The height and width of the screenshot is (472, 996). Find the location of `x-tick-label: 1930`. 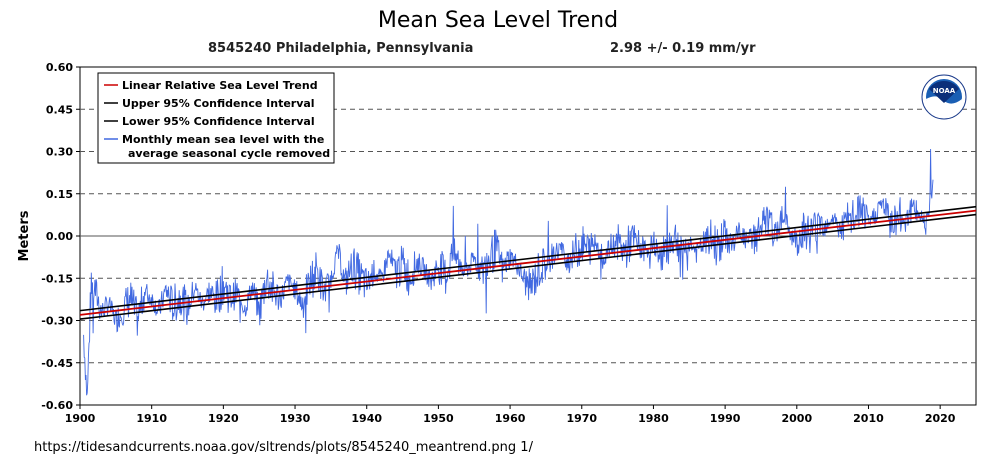

x-tick-label: 1930 is located at coordinates (295, 418).